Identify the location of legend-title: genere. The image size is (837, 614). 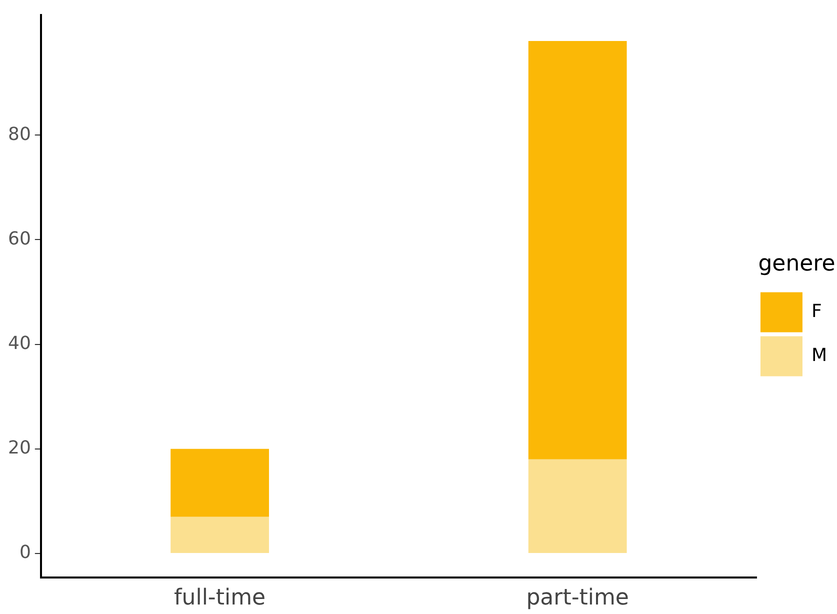
(797, 264).